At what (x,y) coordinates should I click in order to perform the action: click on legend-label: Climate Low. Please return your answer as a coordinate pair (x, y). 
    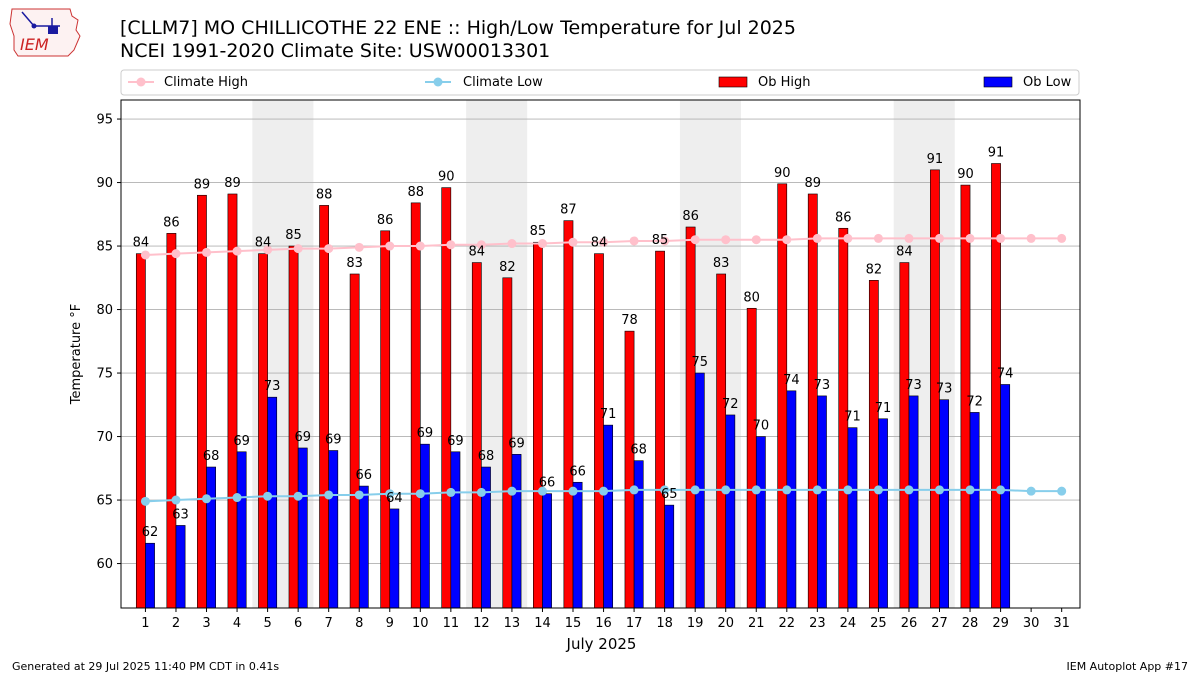
    Looking at the image, I should click on (503, 82).